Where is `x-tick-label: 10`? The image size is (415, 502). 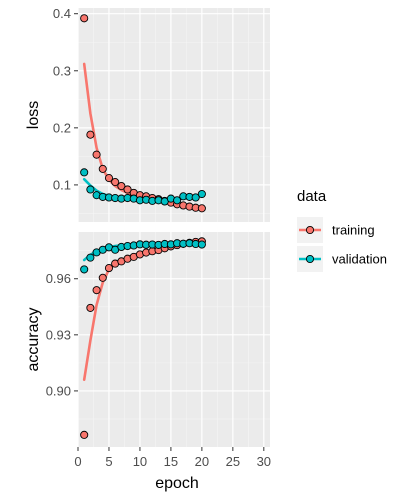
x-tick-label: 10 is located at coordinates (140, 461).